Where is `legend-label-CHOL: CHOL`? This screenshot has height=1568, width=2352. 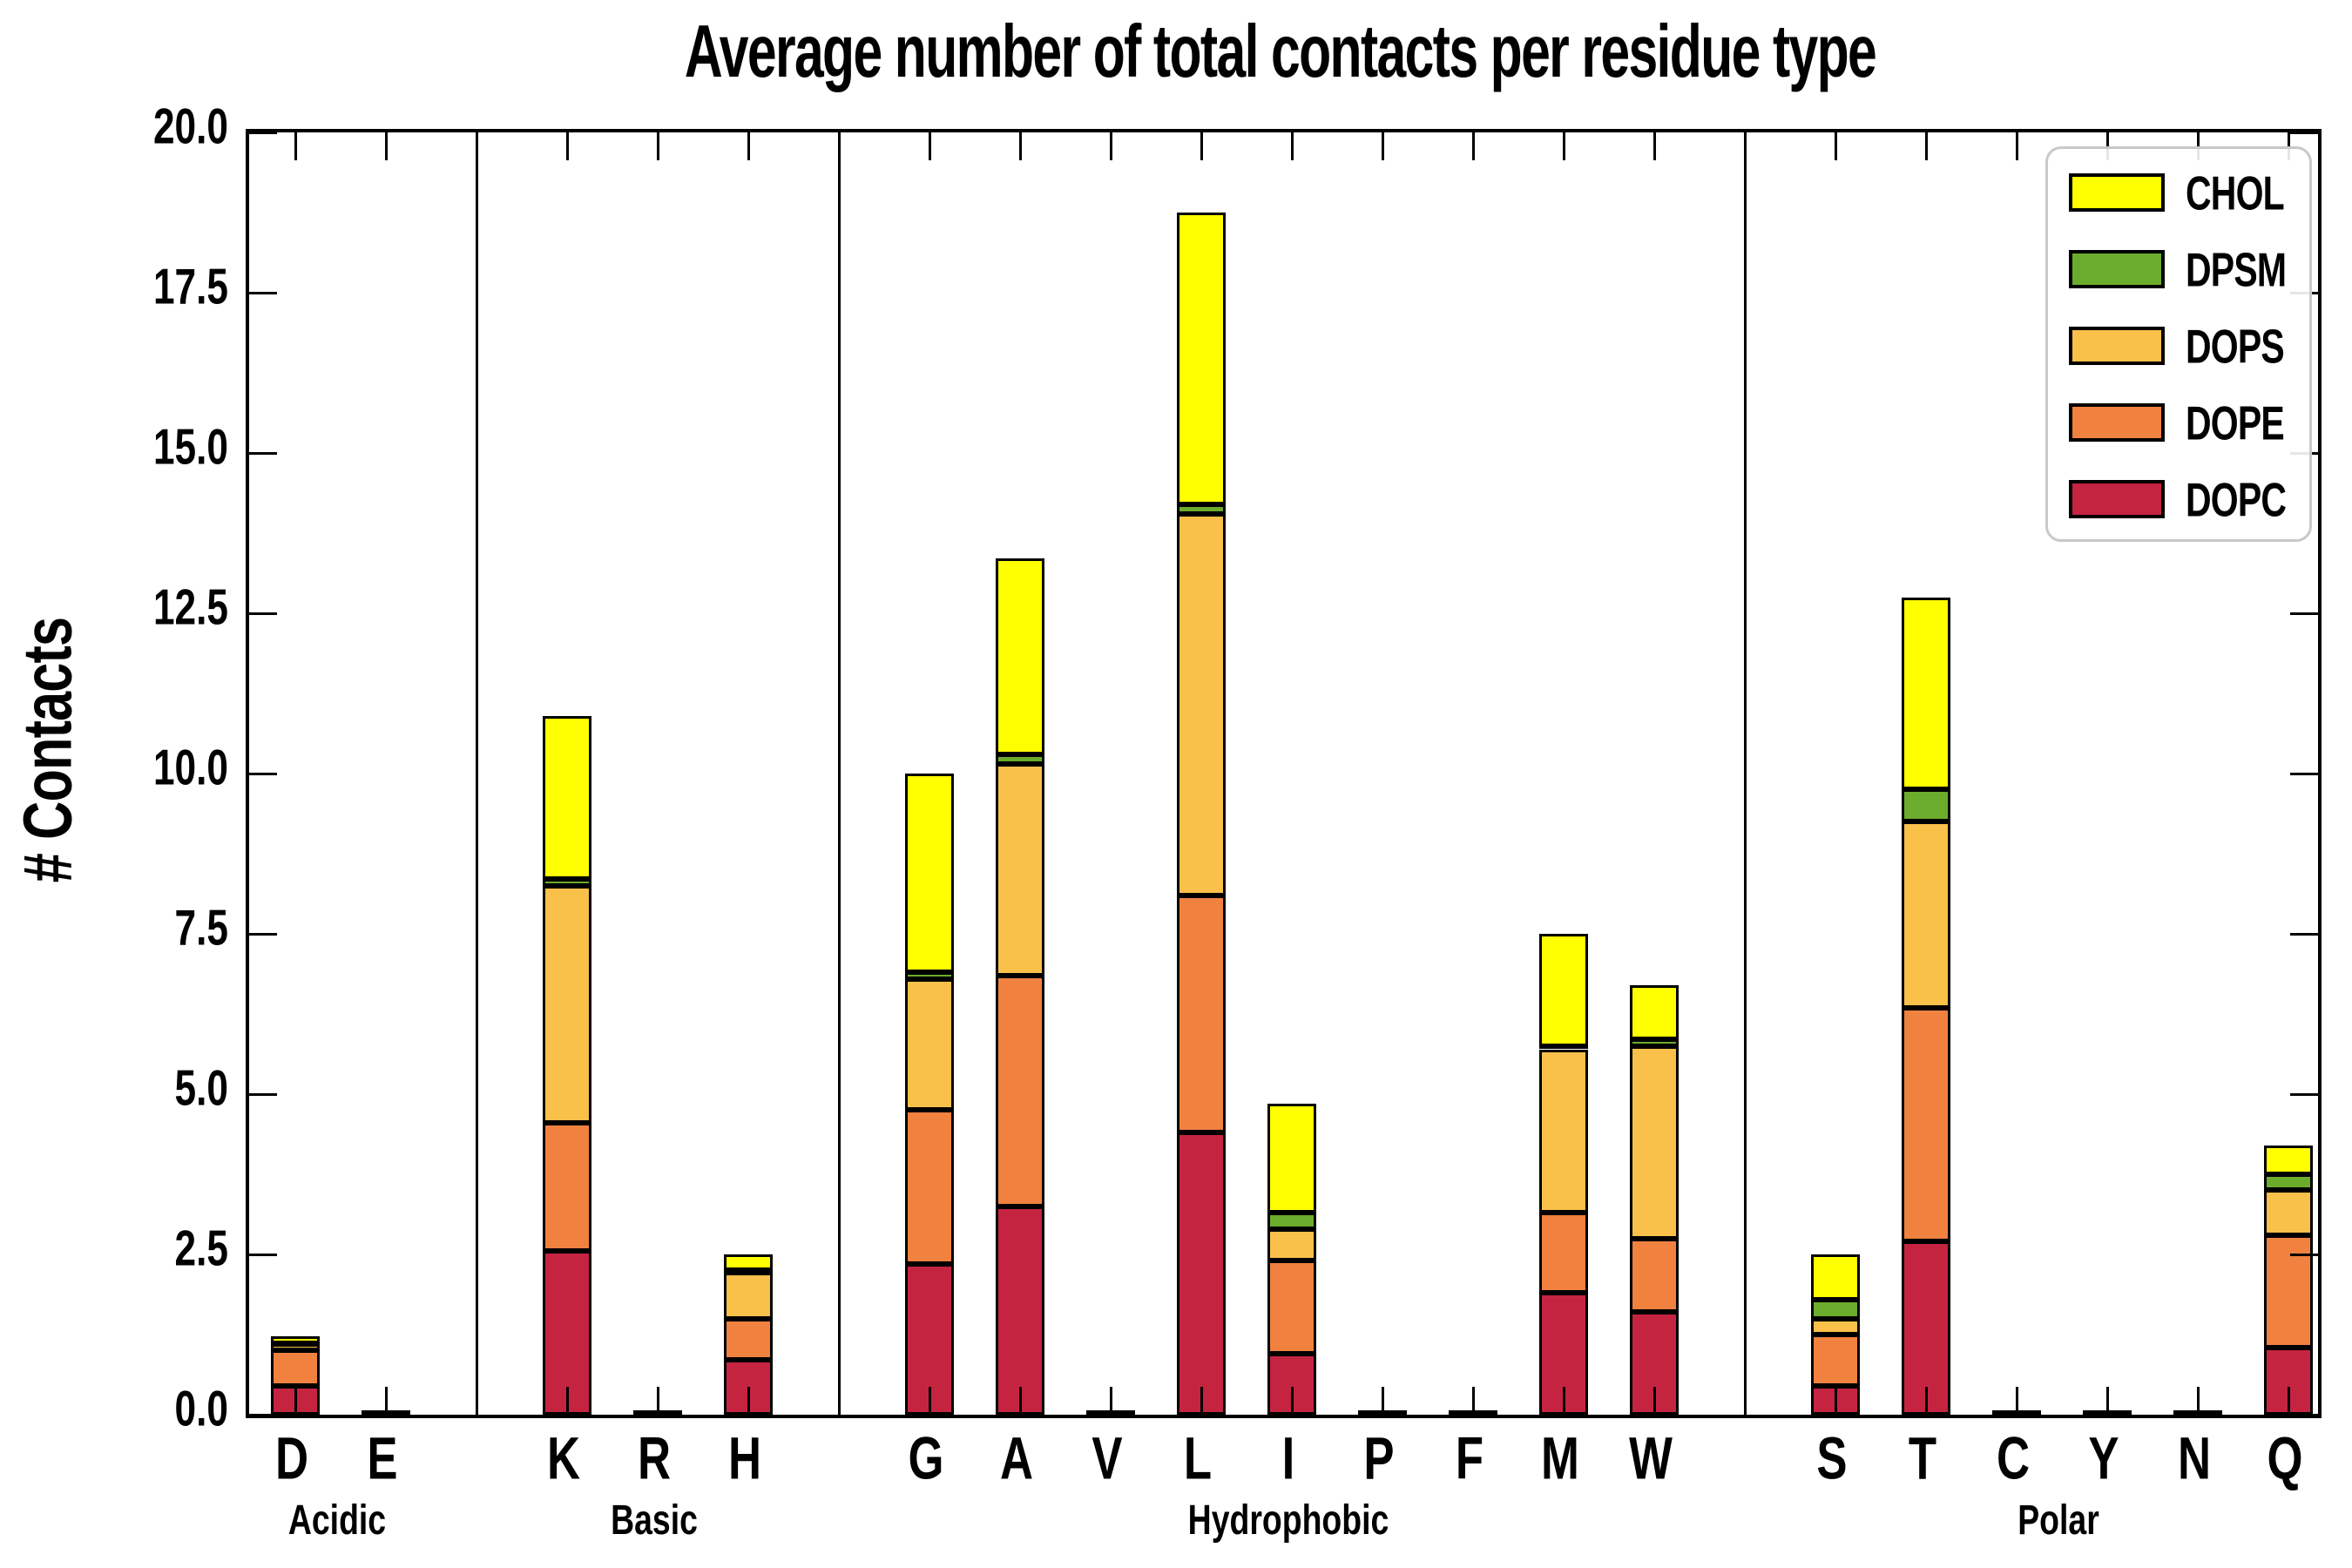
legend-label-CHOL: CHOL is located at coordinates (2235, 193).